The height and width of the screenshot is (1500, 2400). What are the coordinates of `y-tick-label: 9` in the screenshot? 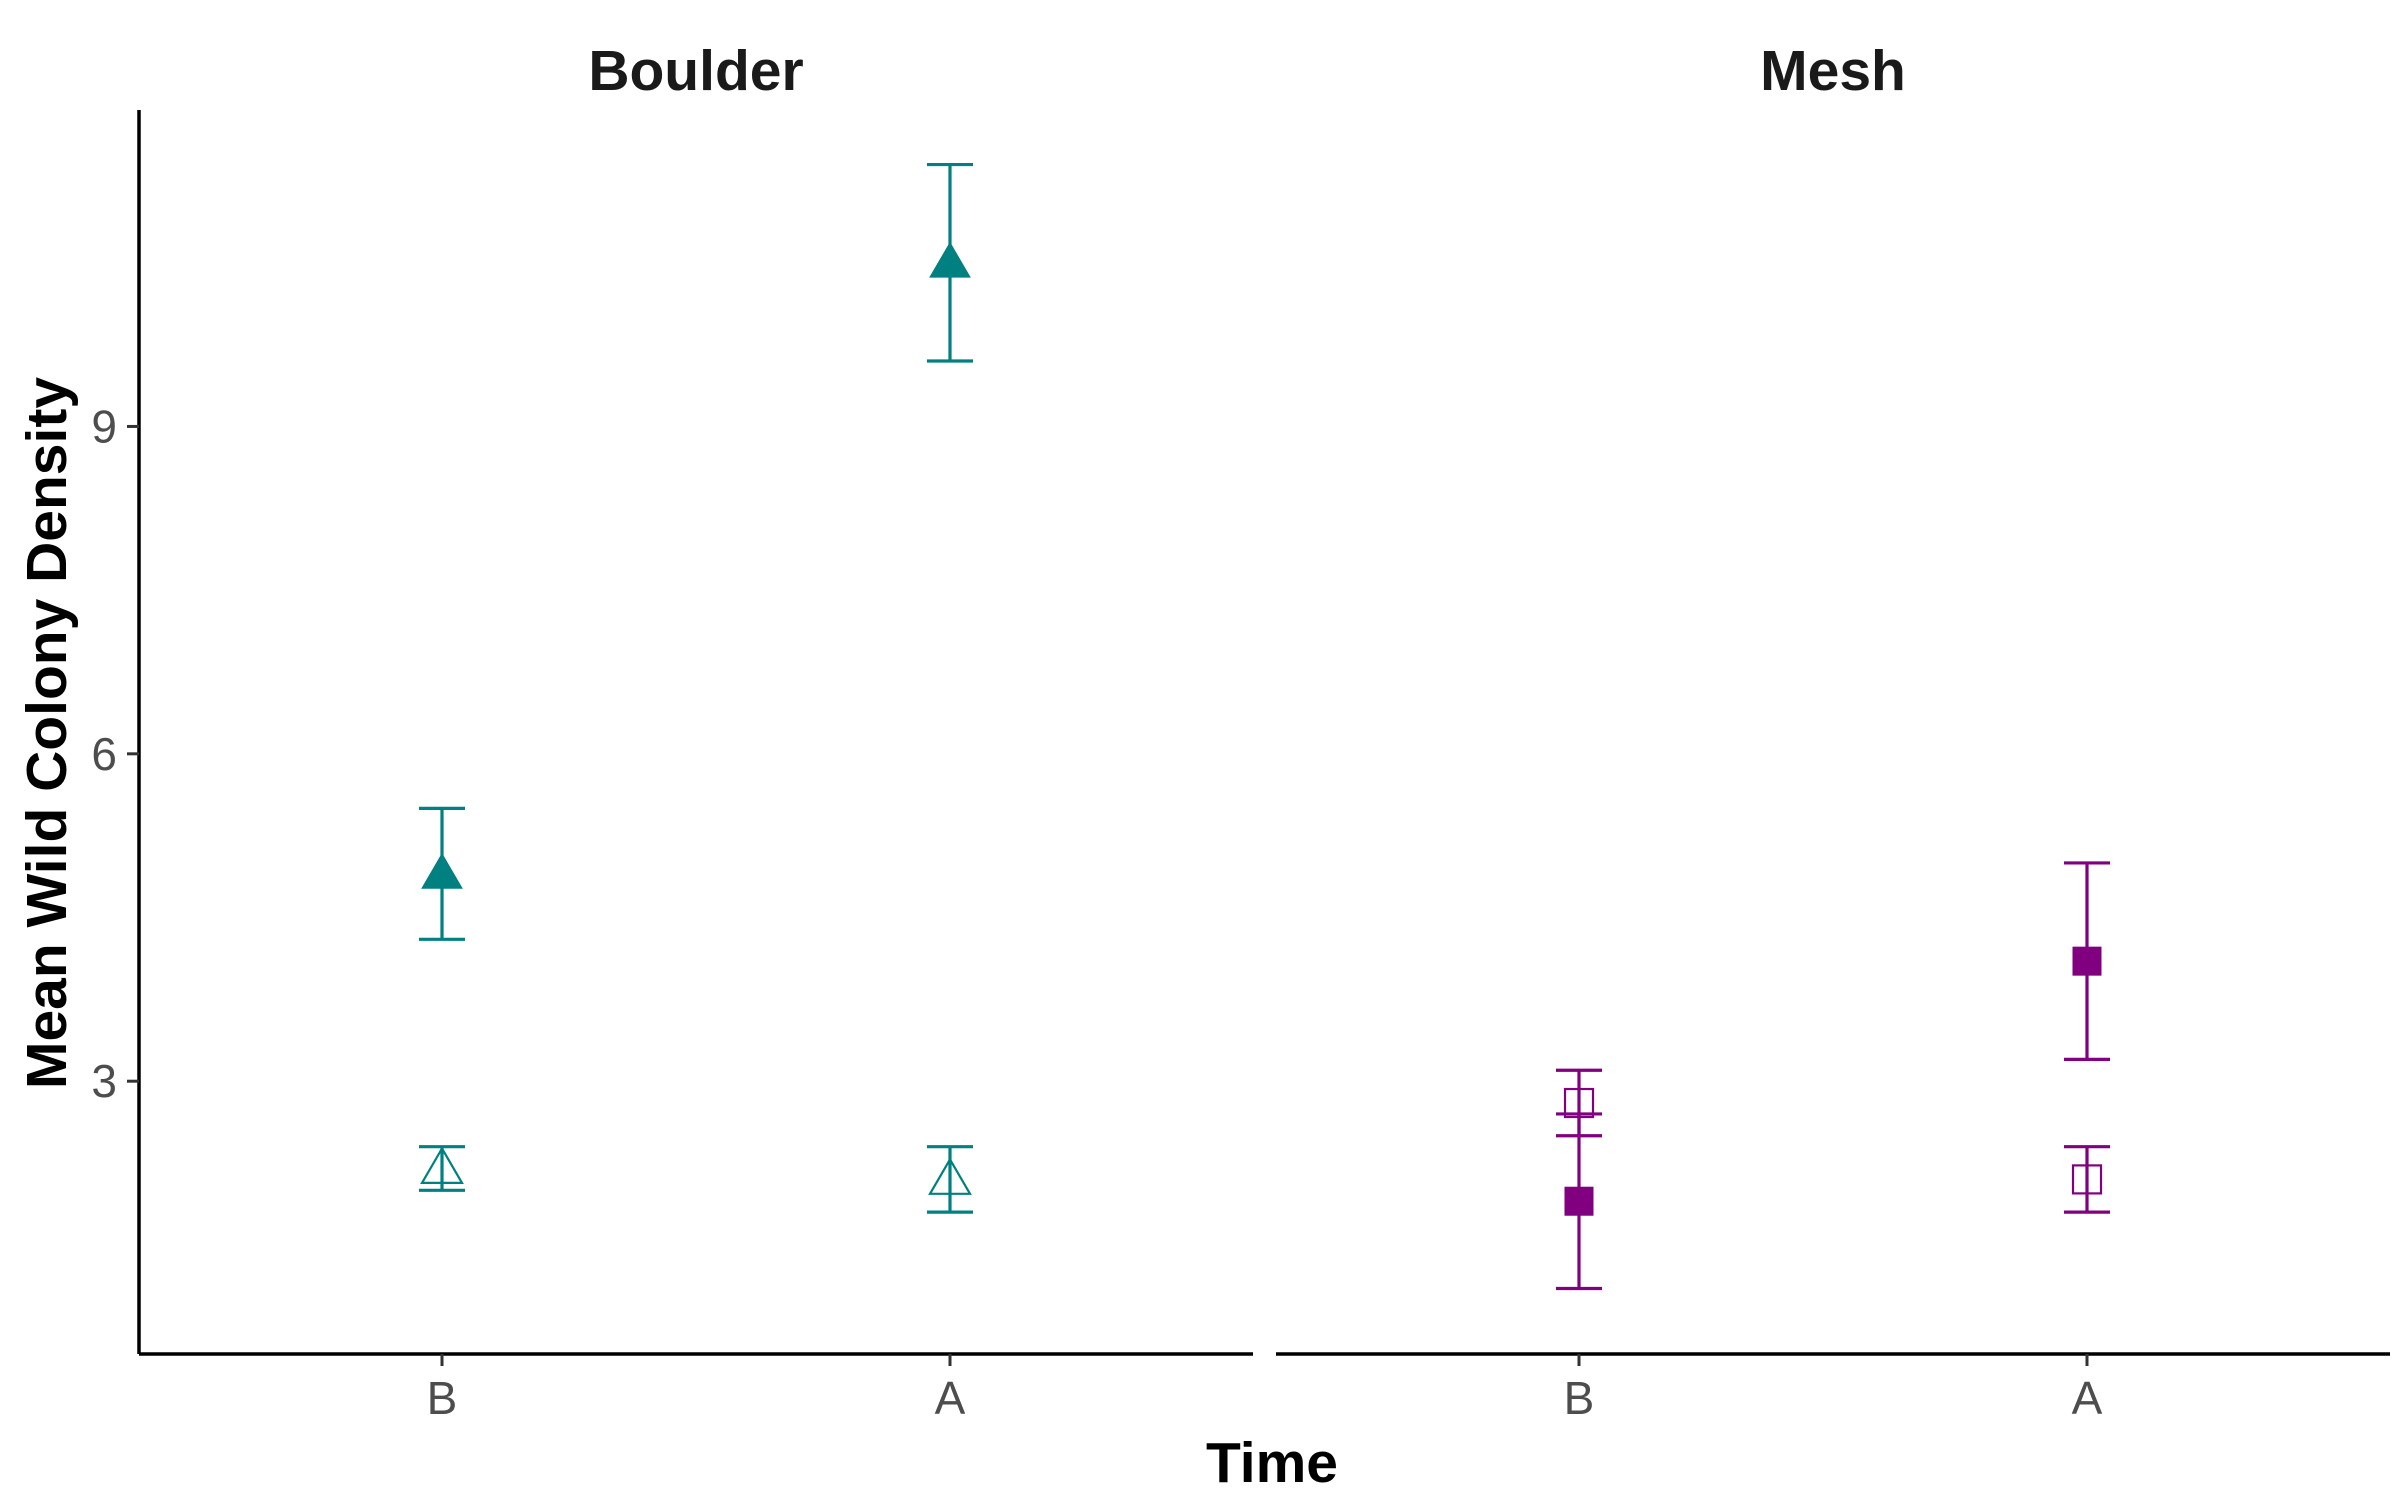 It's located at (104, 426).